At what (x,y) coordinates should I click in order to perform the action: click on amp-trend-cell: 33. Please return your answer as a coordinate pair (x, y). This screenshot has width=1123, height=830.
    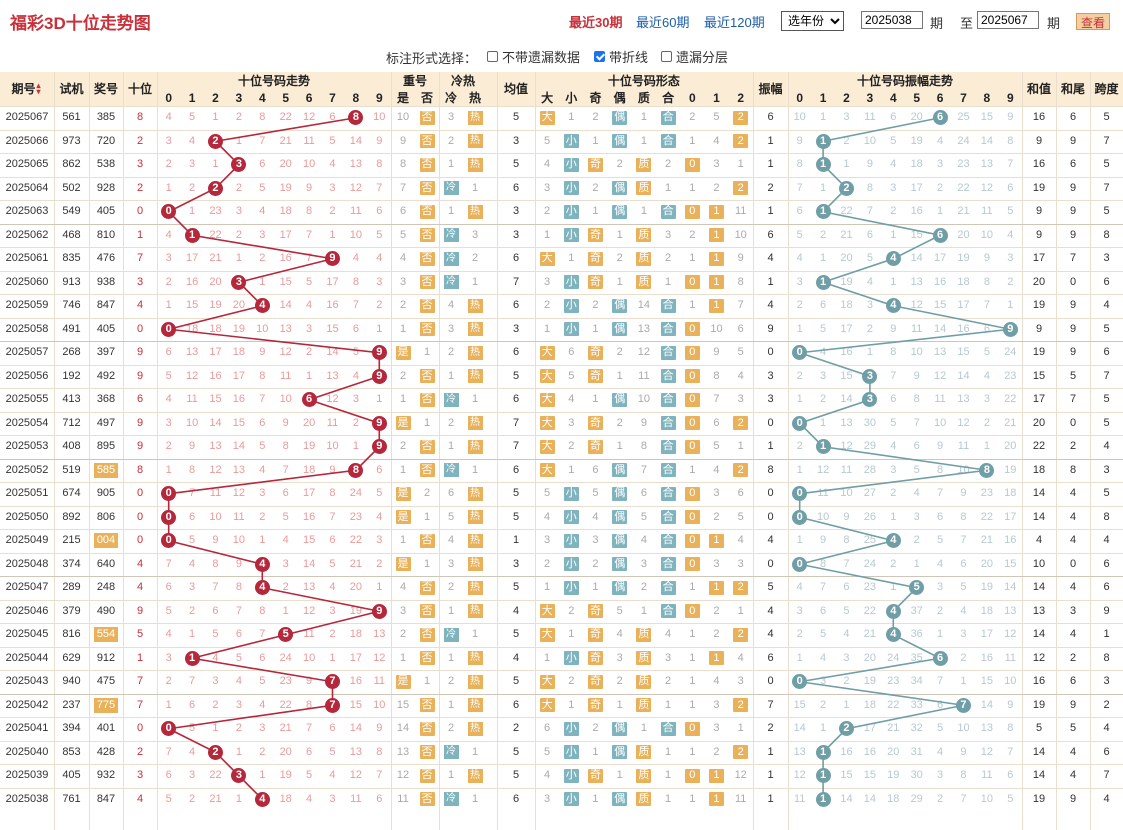
    Looking at the image, I should click on (916, 704).